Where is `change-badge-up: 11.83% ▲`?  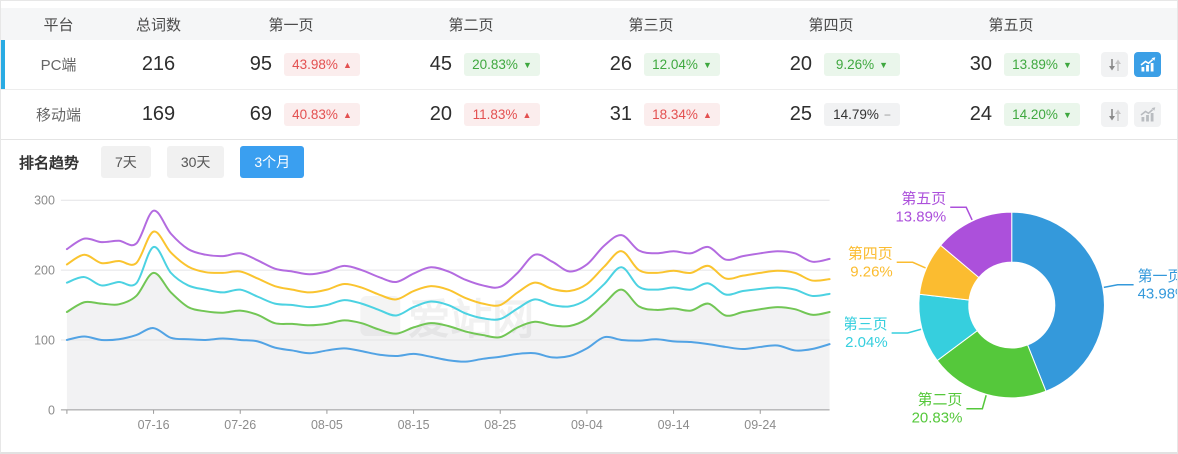
change-badge-up: 11.83% ▲ is located at coordinates (502, 114).